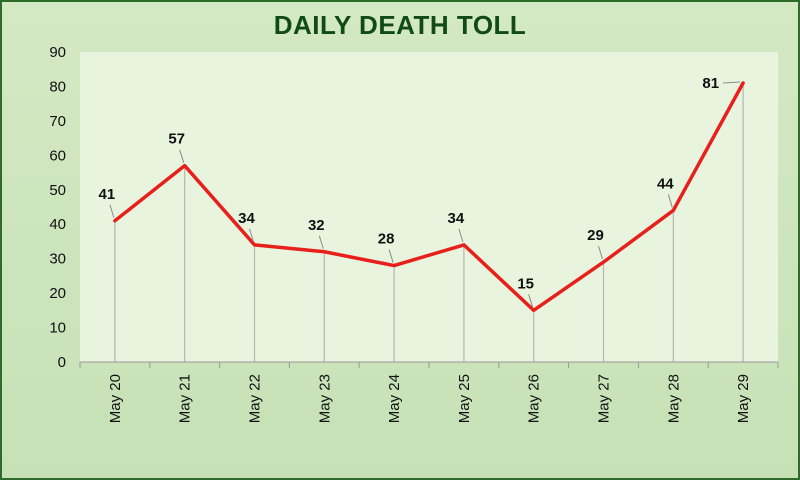 This screenshot has width=800, height=480. I want to click on y-tick-label: 10, so click(57, 328).